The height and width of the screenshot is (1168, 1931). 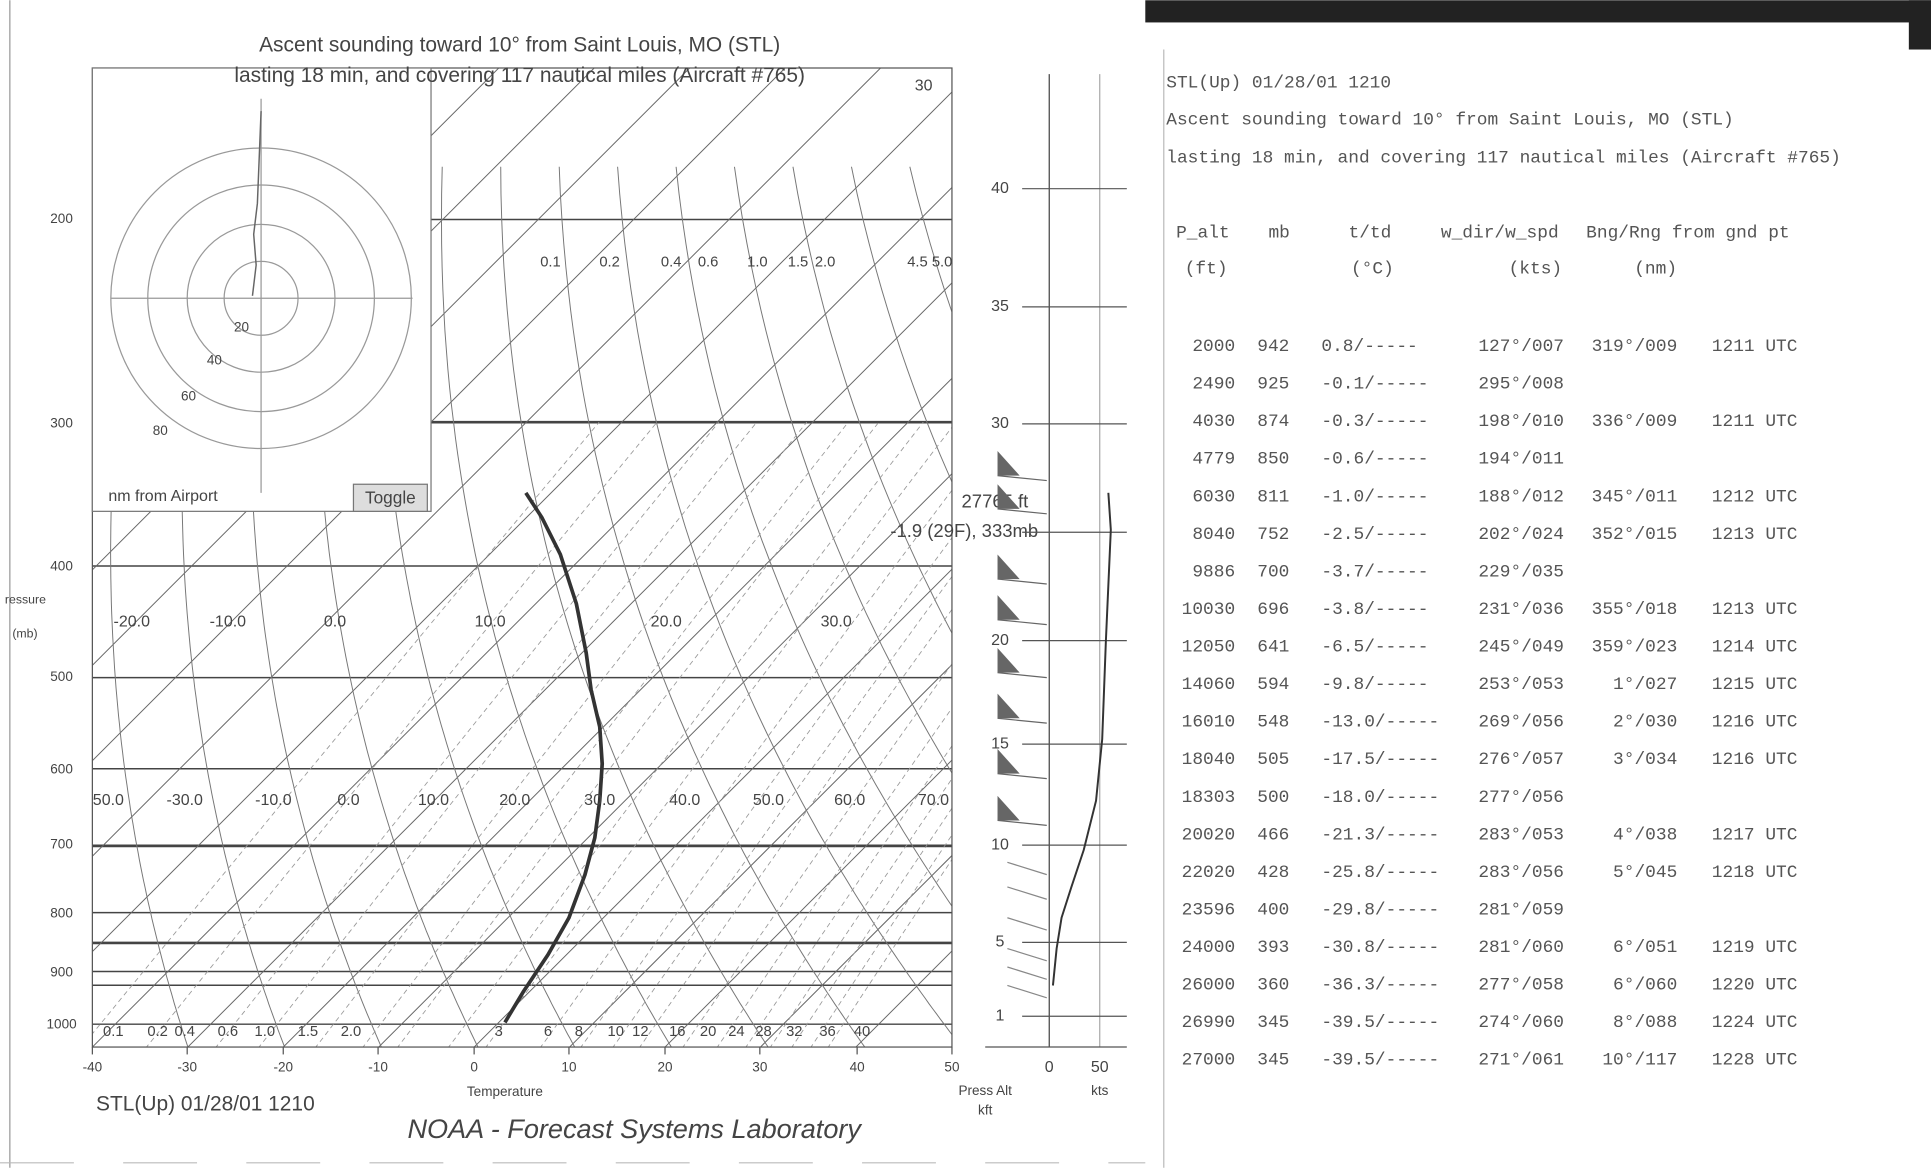 What do you see at coordinates (1273, 910) in the screenshot?
I see `table-cell: 400` at bounding box center [1273, 910].